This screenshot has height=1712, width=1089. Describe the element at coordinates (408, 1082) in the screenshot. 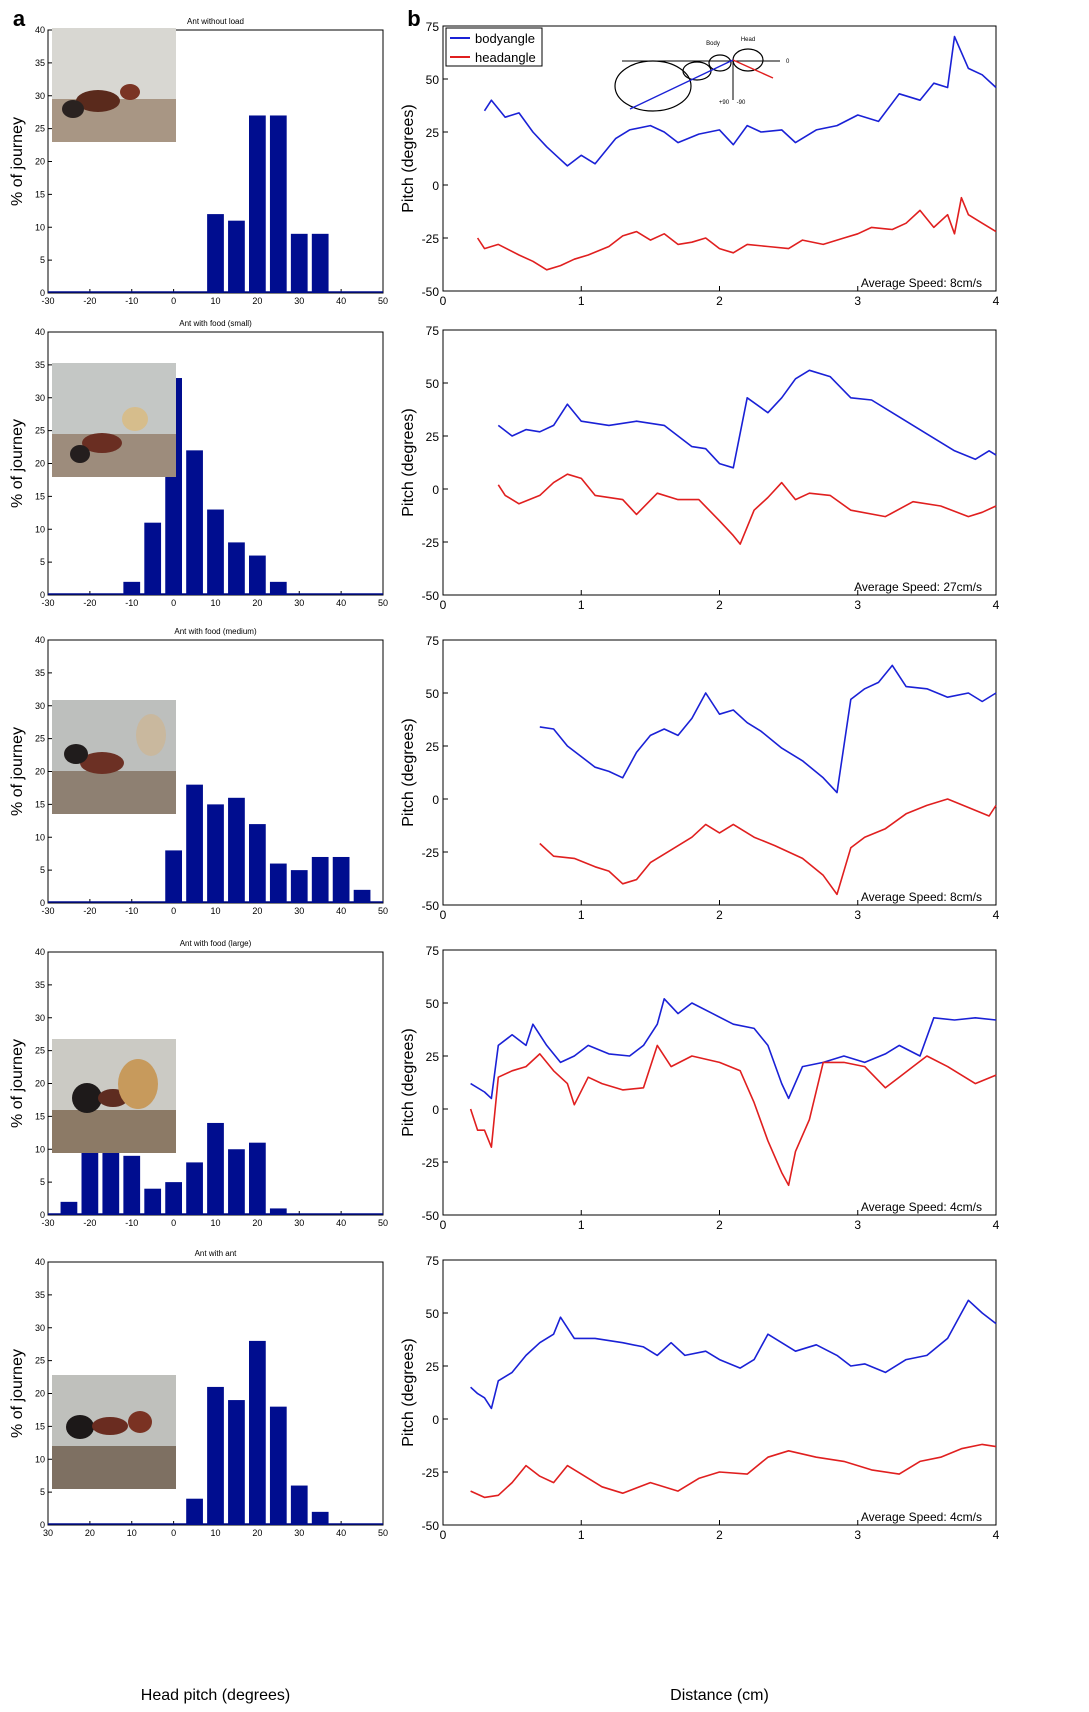

I see `line-ylabel-4: Pitch (degrees)` at that location.